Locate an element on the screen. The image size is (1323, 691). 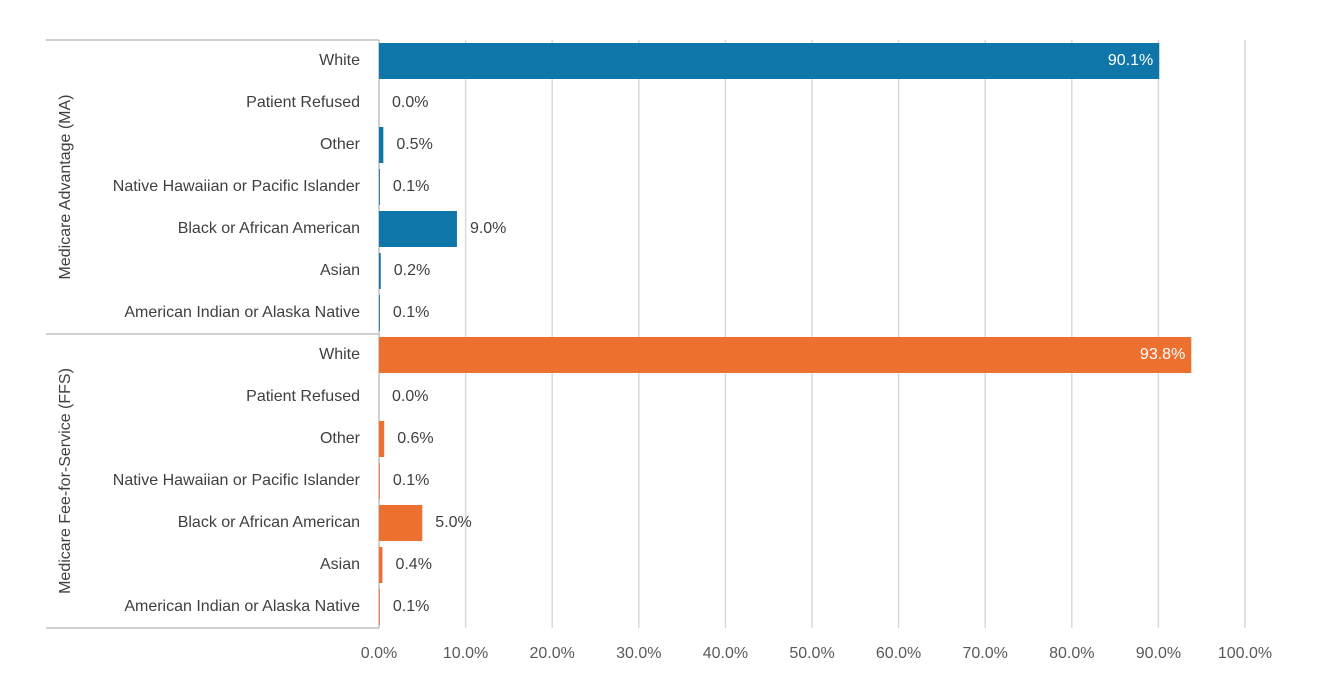
x-tick-label: 50.0% is located at coordinates (811, 653).